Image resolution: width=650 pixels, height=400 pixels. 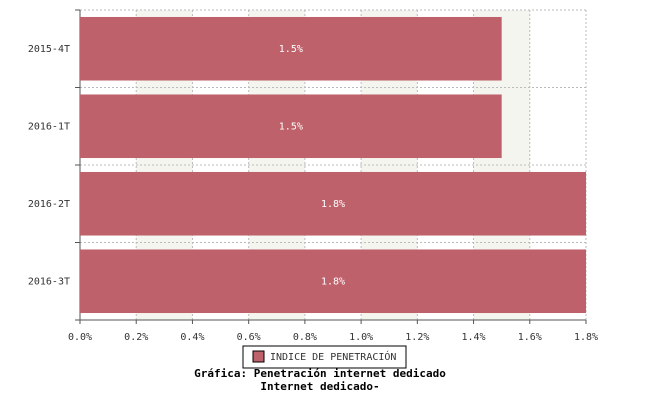 I want to click on legend-label: INDICE DE PENETRACIÓN, so click(x=333, y=356).